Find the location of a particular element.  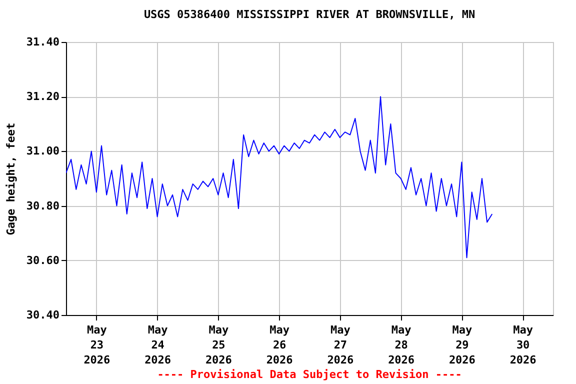

y-axis-title: Gage height, feet is located at coordinates (11, 179).